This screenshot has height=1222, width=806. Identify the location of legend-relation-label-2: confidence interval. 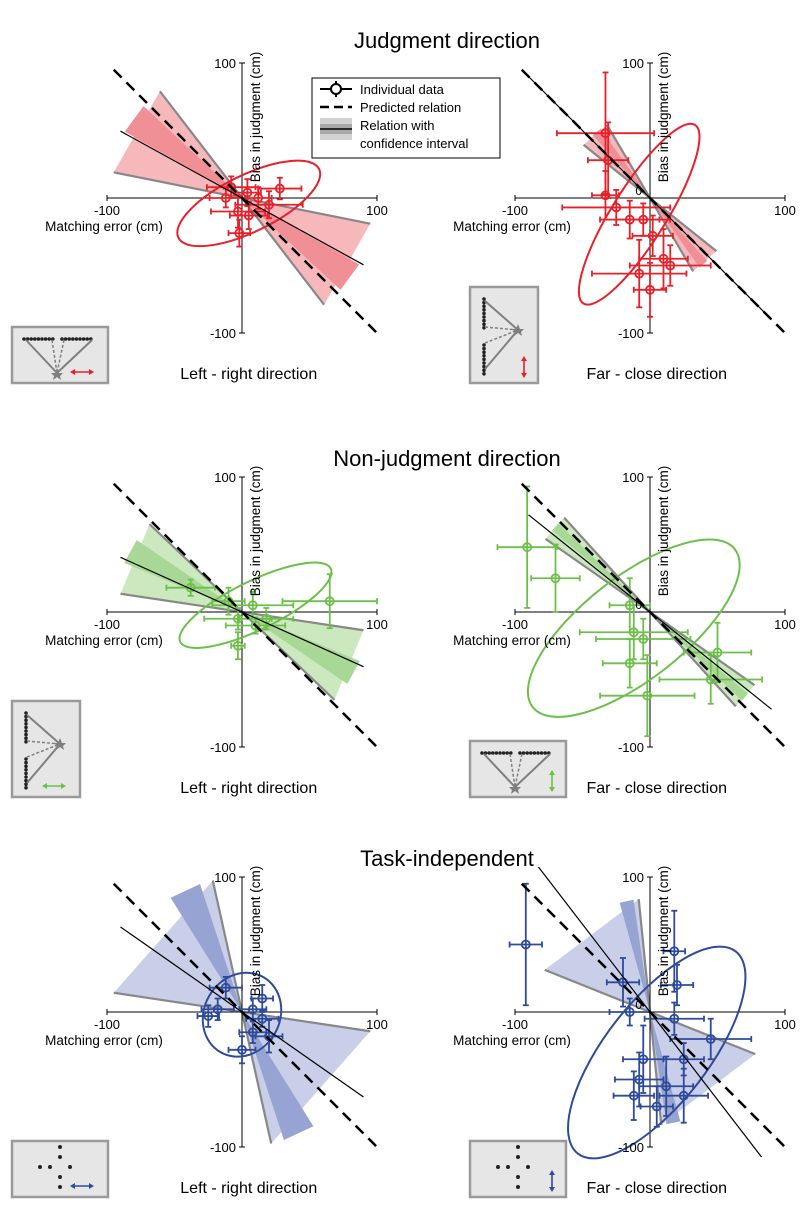
(414, 143).